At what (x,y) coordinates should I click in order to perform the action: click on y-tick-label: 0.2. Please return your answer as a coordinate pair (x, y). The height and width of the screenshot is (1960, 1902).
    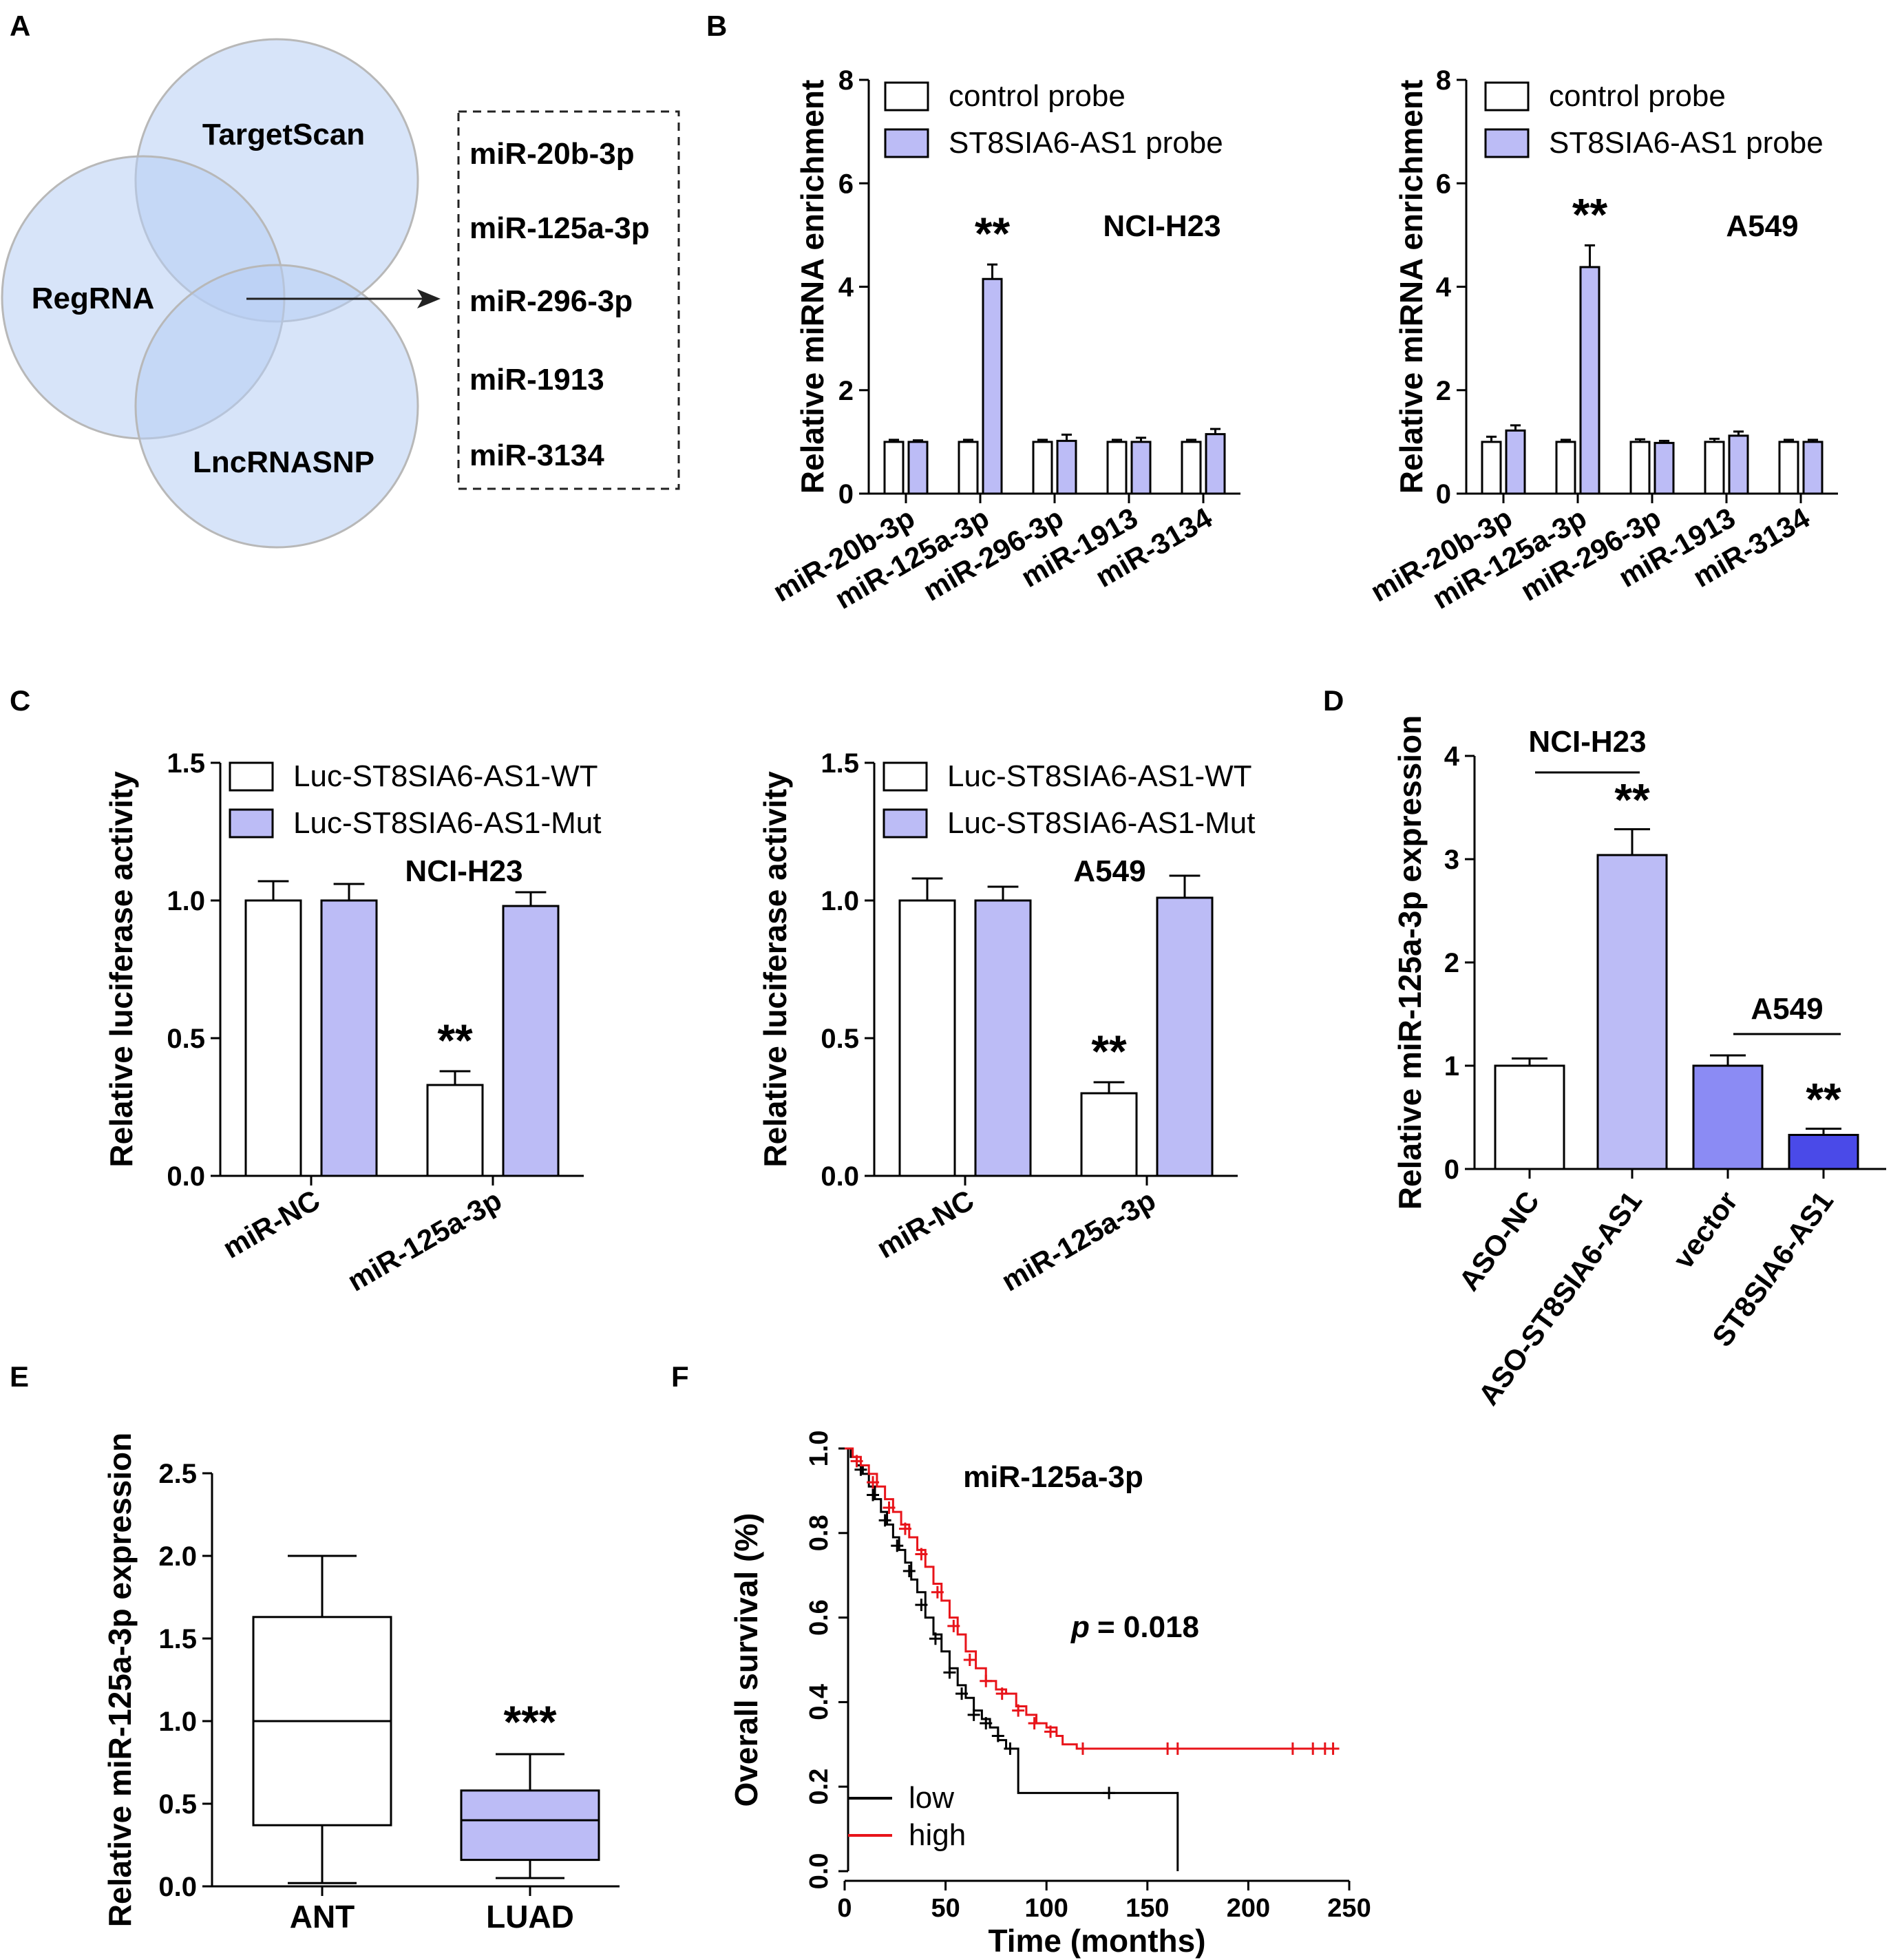
    Looking at the image, I should click on (819, 1787).